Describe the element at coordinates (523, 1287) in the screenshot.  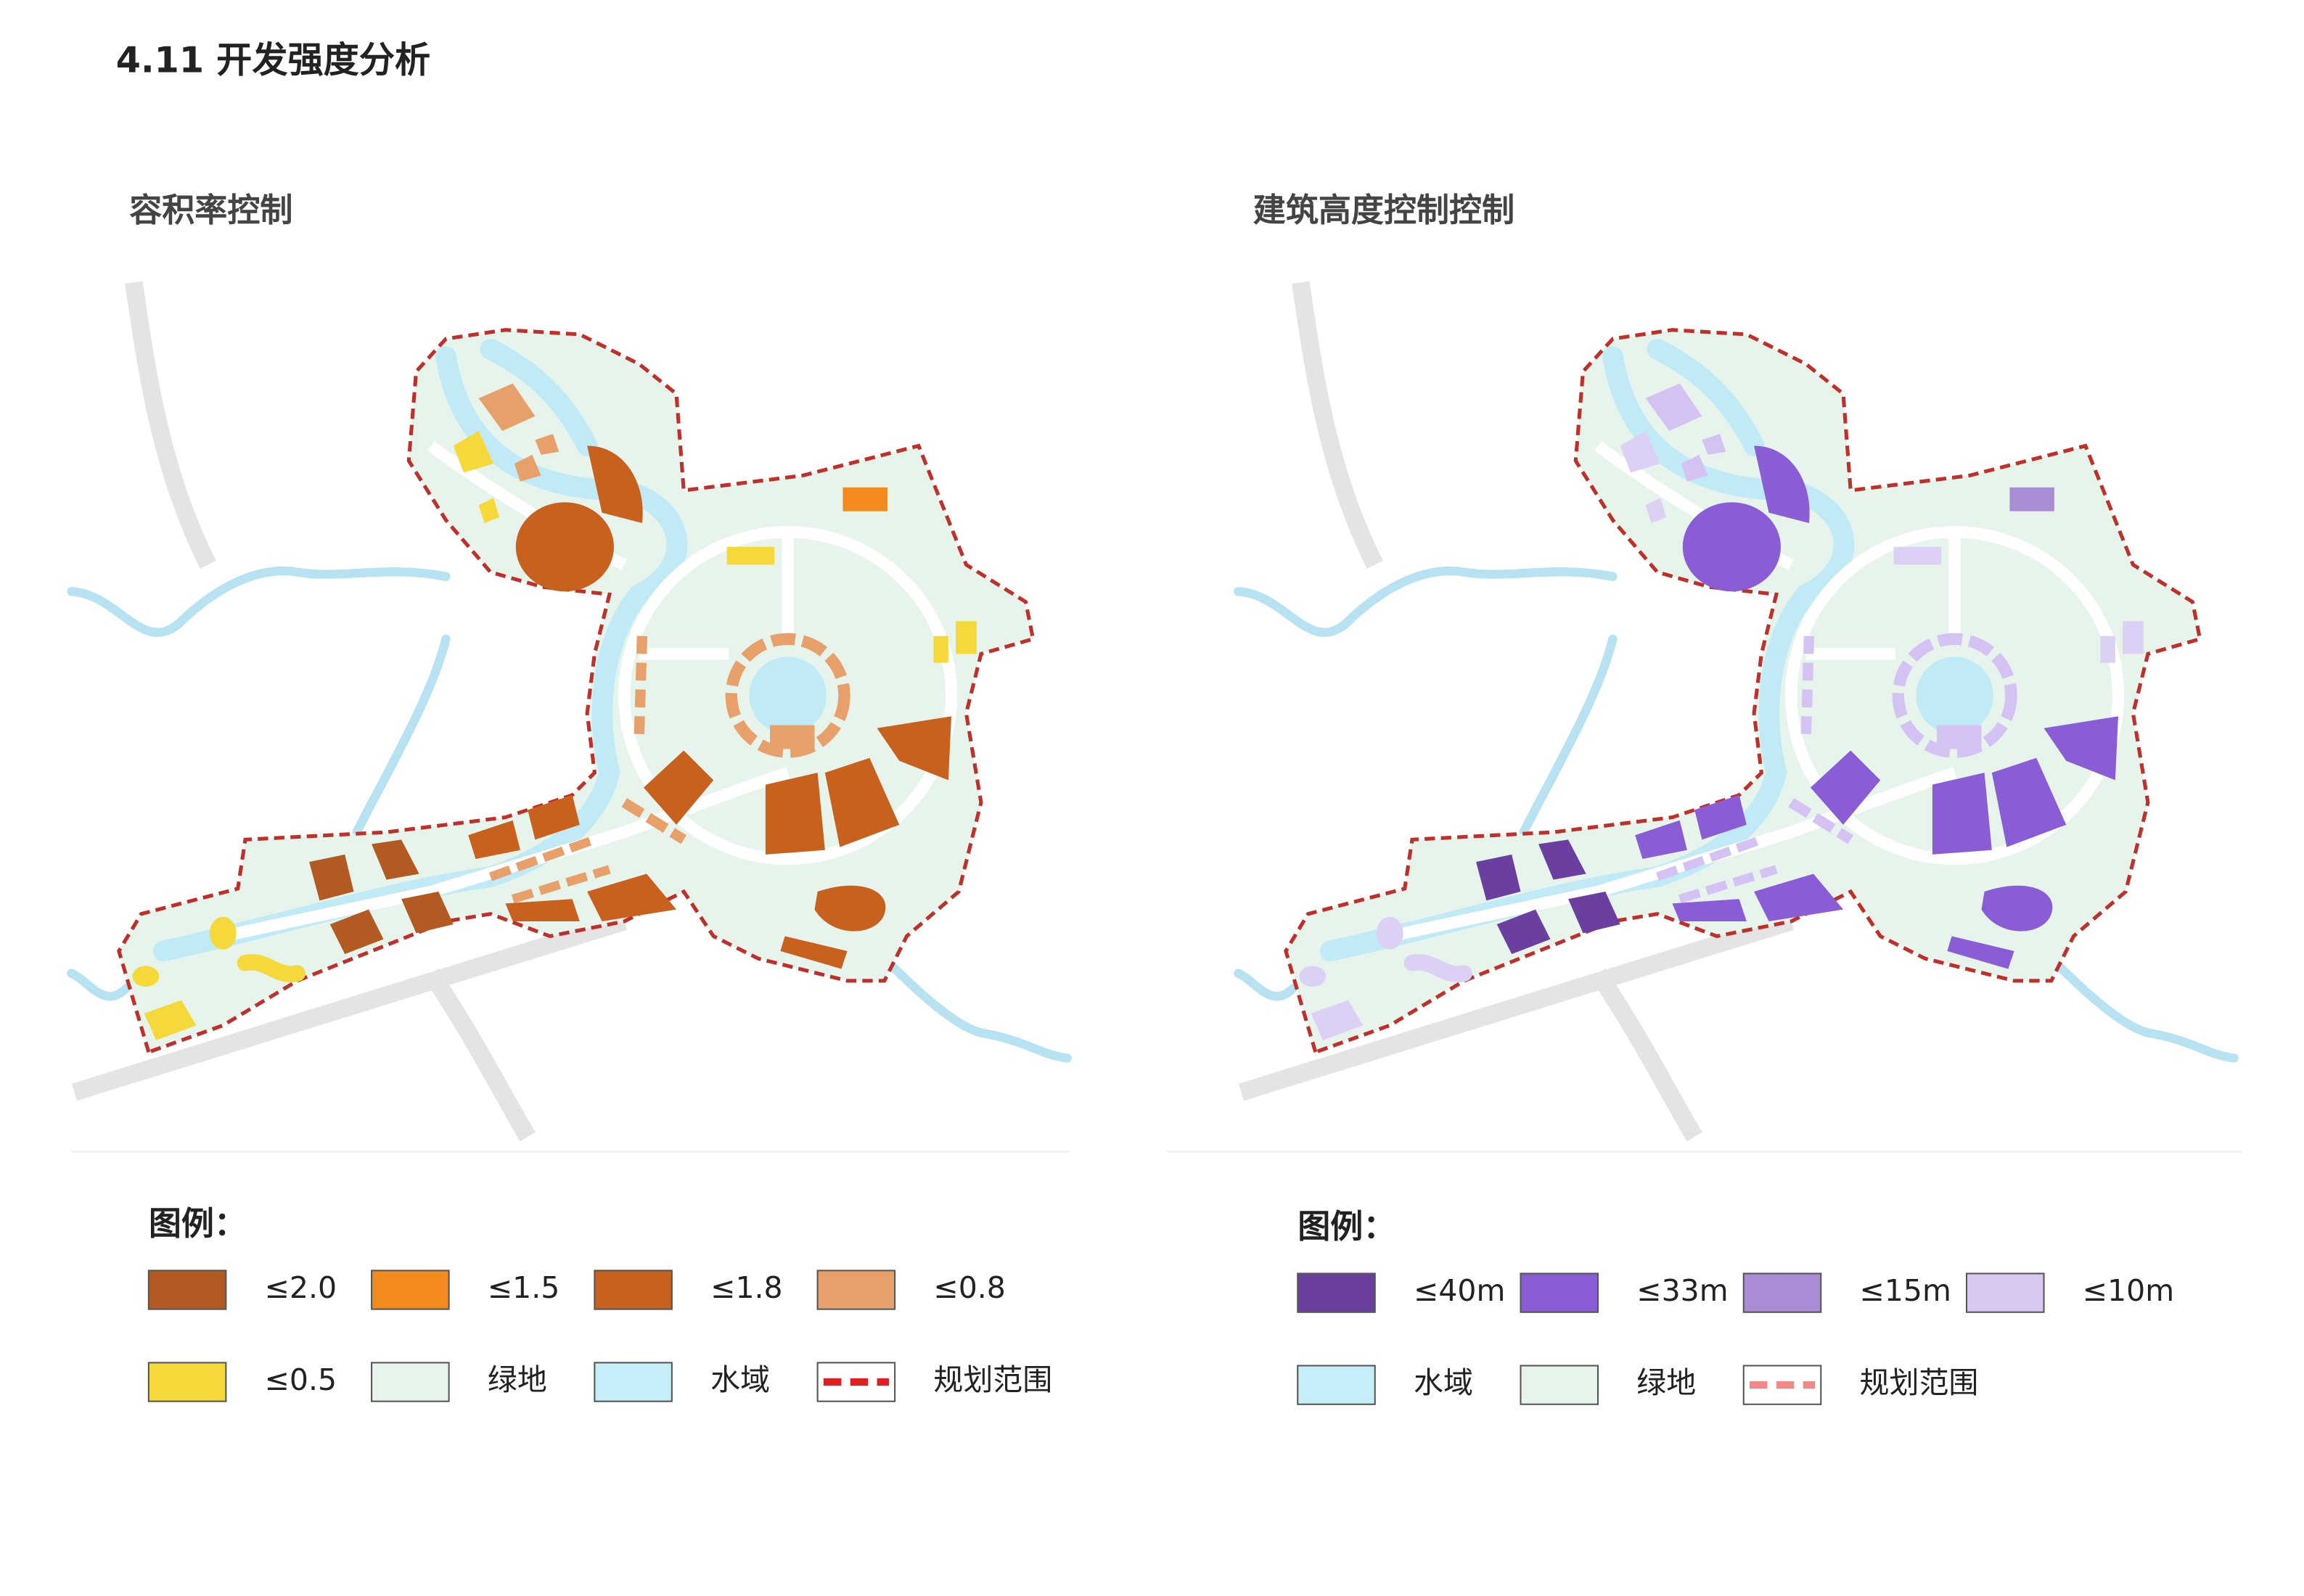
I see `legend-label: ≤1.5` at that location.